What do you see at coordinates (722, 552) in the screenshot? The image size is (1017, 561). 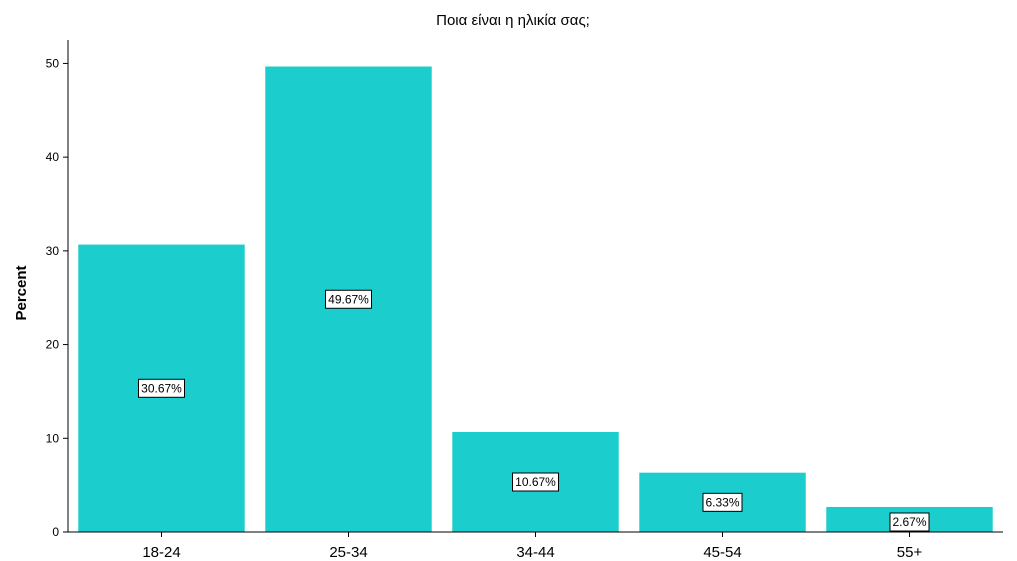 I see `x-tick-label: 45-54` at bounding box center [722, 552].